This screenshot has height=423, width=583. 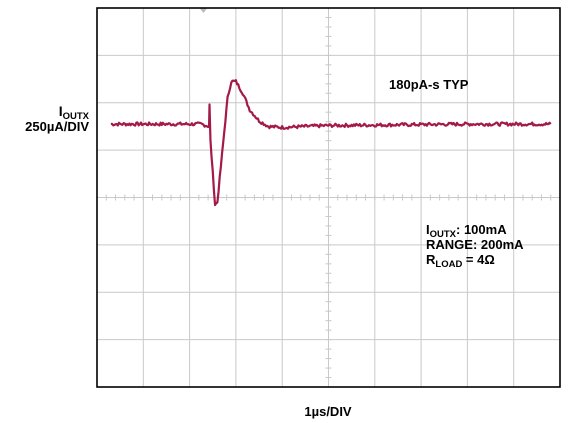 What do you see at coordinates (466, 231) in the screenshot?
I see `annotation-current: IOUTX: 100mA` at bounding box center [466, 231].